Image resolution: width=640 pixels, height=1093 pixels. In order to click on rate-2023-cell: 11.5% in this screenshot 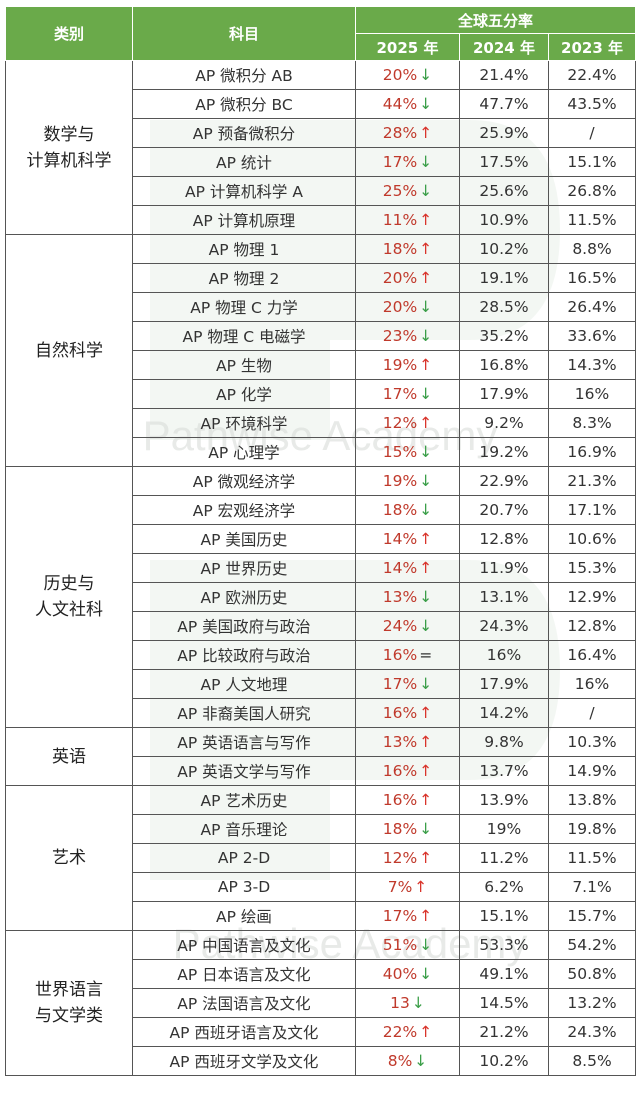, I will do `click(592, 858)`.